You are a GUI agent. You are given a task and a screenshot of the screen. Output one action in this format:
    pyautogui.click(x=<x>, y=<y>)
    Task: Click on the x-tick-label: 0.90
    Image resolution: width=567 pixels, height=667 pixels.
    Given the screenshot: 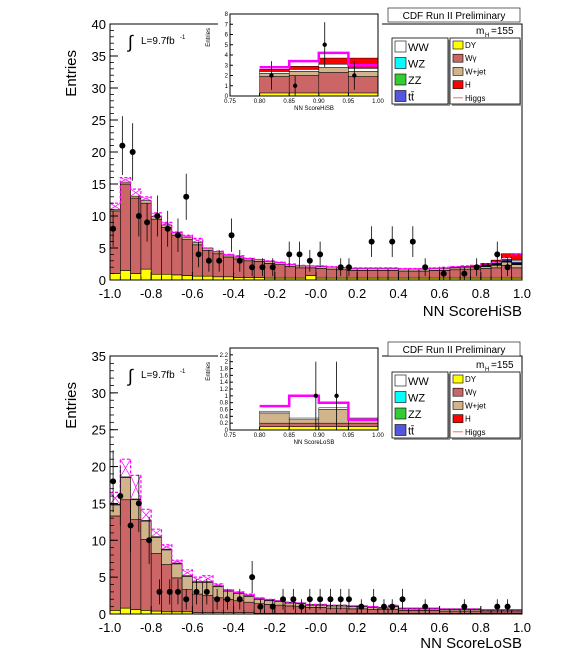 What is the action you would take?
    pyautogui.click(x=319, y=102)
    